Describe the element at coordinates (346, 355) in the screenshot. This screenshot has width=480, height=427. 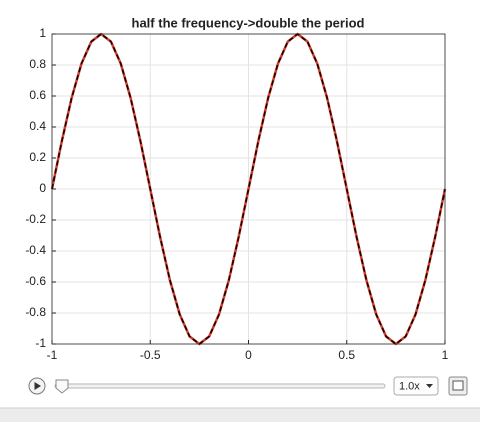
I see `x-tick-label: 0.5` at that location.